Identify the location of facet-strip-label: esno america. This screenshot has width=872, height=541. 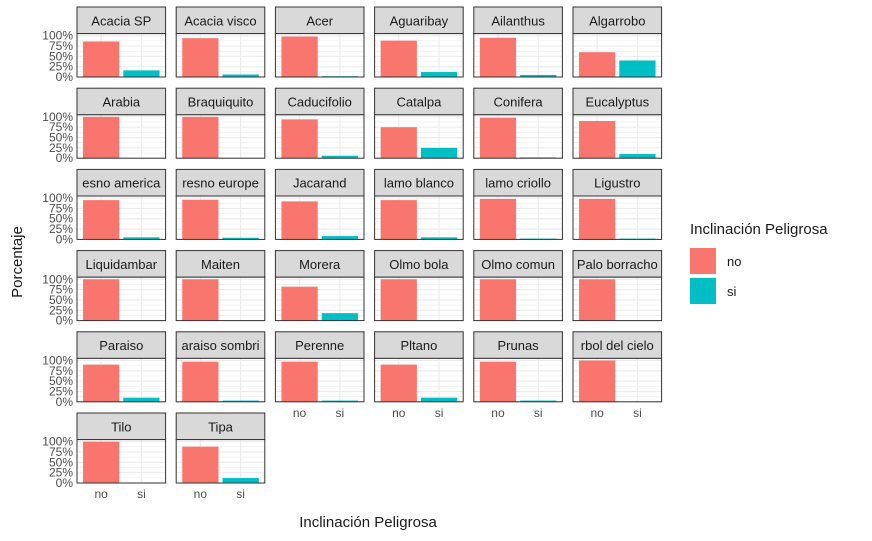
(121, 183).